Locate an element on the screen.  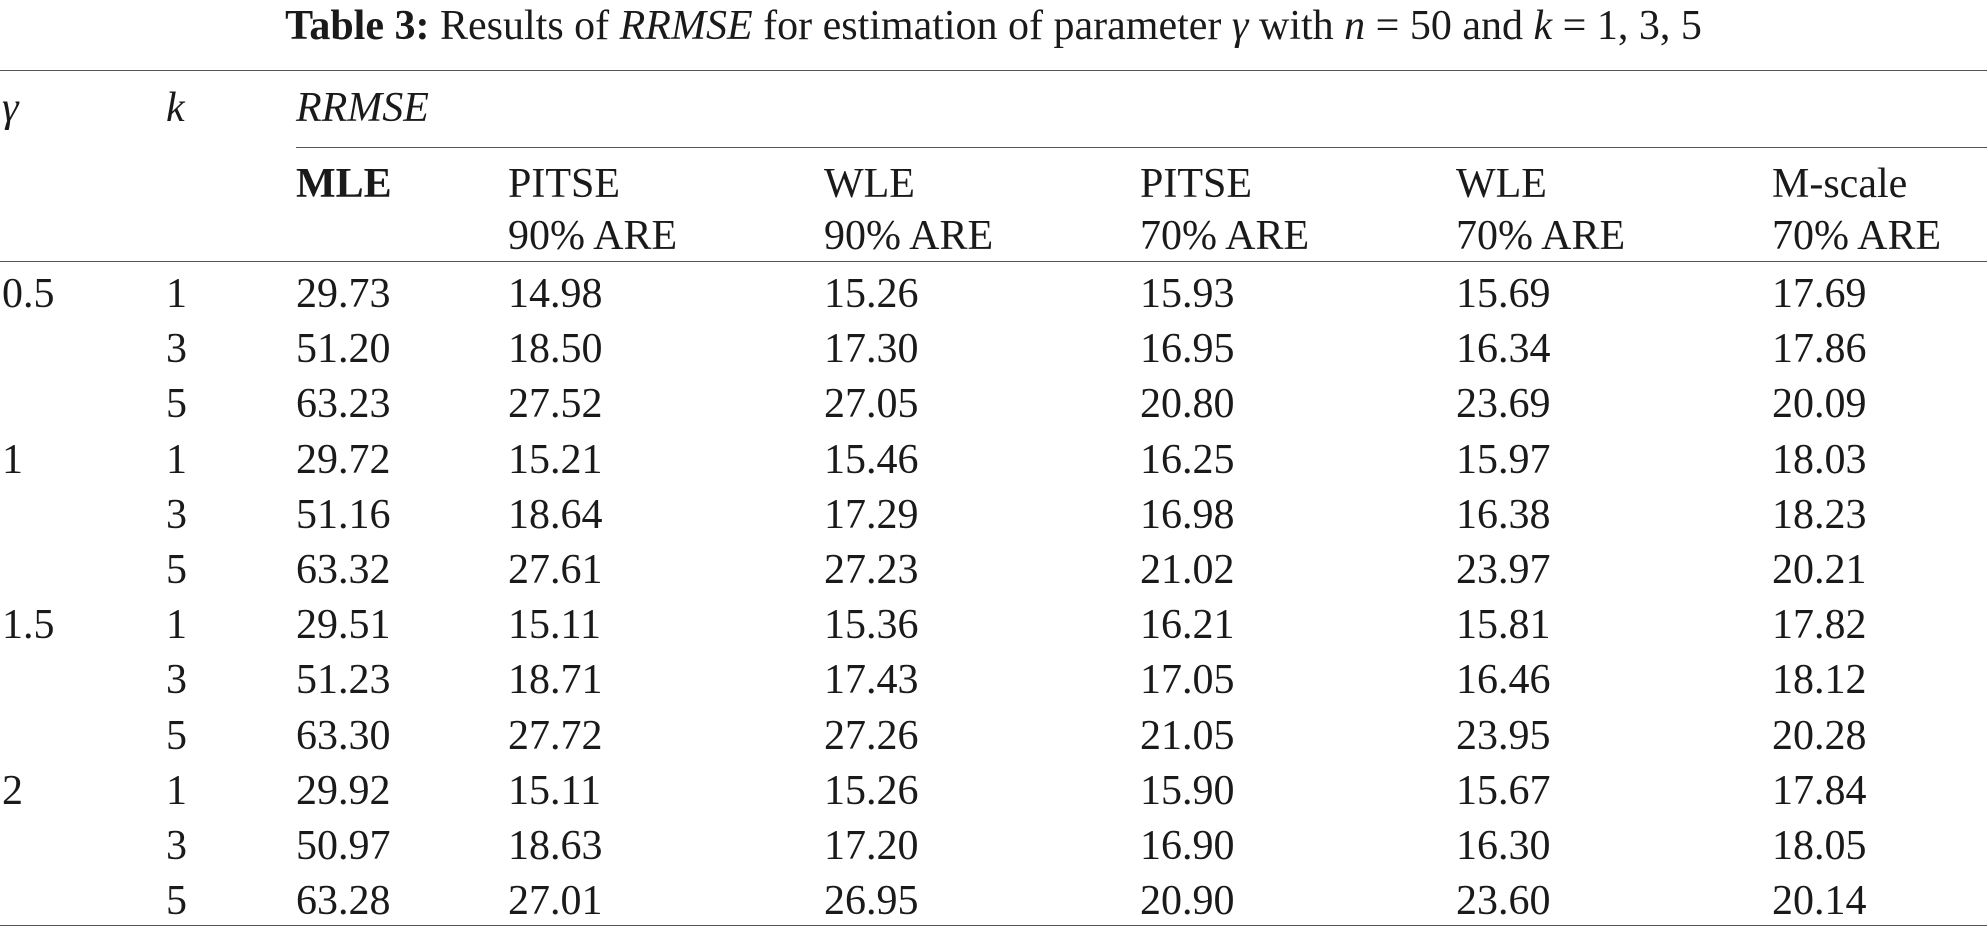
table-cell: 29.51 is located at coordinates (343, 625).